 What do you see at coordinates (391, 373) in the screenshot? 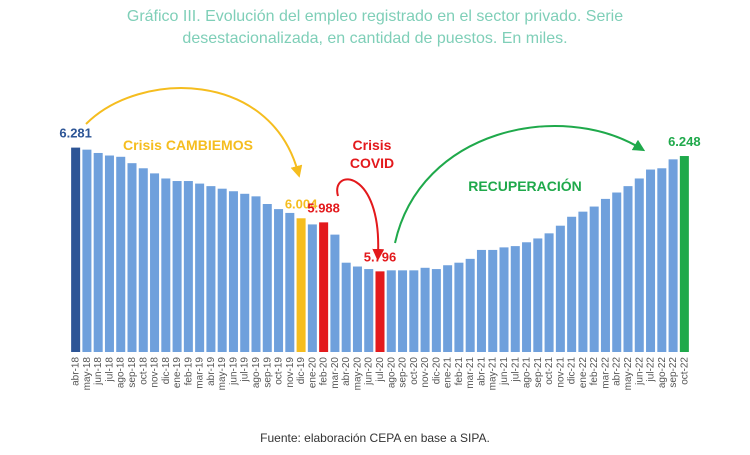
I see `x-tick-label: ago-20` at bounding box center [391, 373].